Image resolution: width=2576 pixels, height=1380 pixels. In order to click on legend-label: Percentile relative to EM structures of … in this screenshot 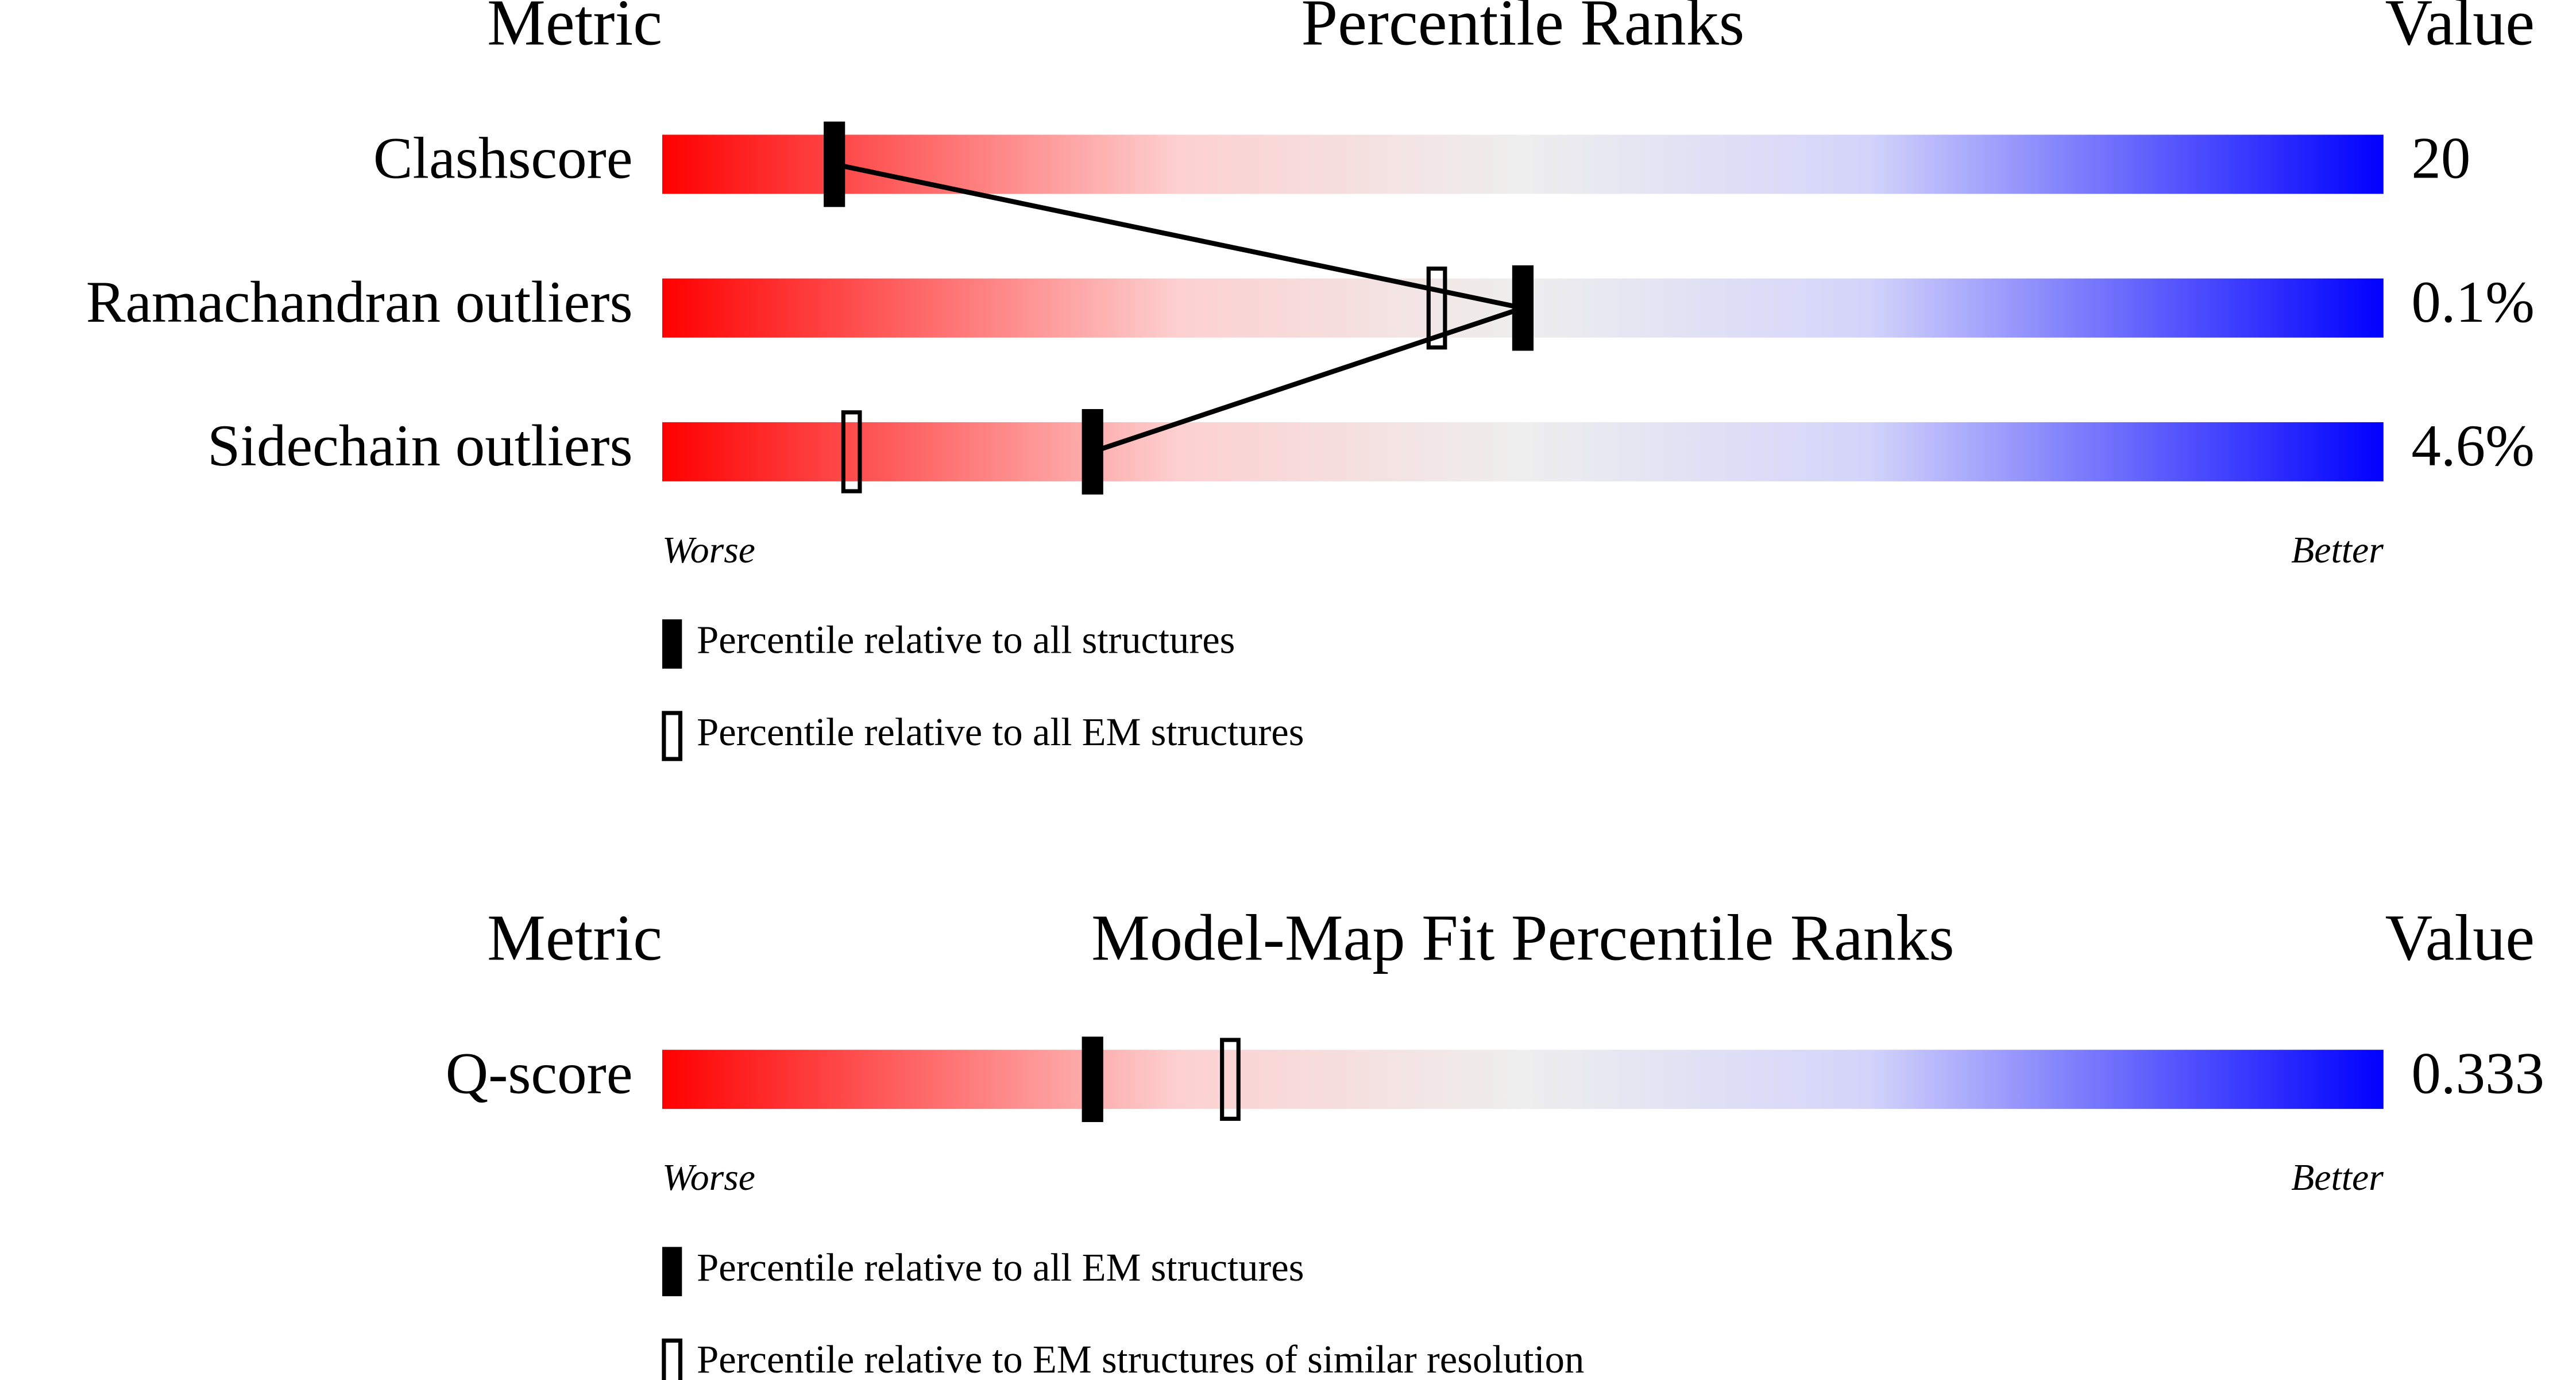, I will do `click(1140, 1358)`.